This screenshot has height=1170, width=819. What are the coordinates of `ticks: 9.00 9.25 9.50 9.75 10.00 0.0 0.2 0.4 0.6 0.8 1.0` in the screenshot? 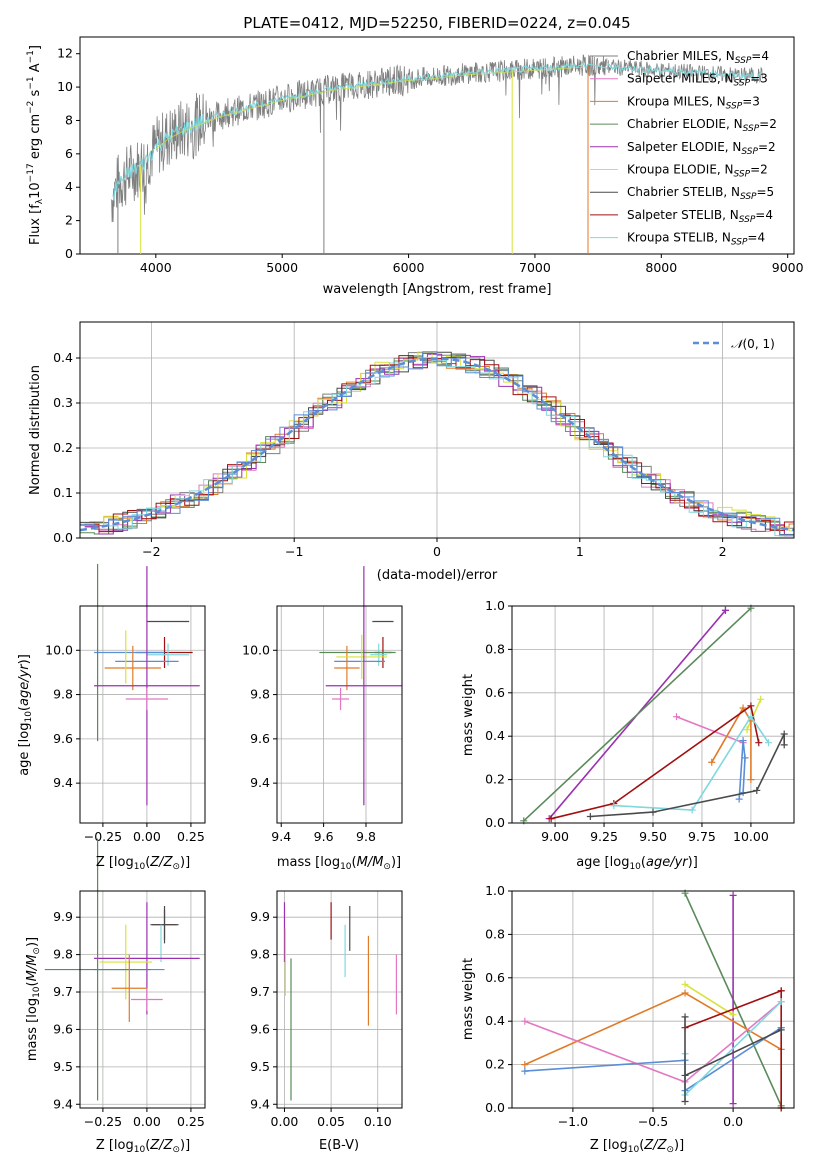 It's located at (627, 721).